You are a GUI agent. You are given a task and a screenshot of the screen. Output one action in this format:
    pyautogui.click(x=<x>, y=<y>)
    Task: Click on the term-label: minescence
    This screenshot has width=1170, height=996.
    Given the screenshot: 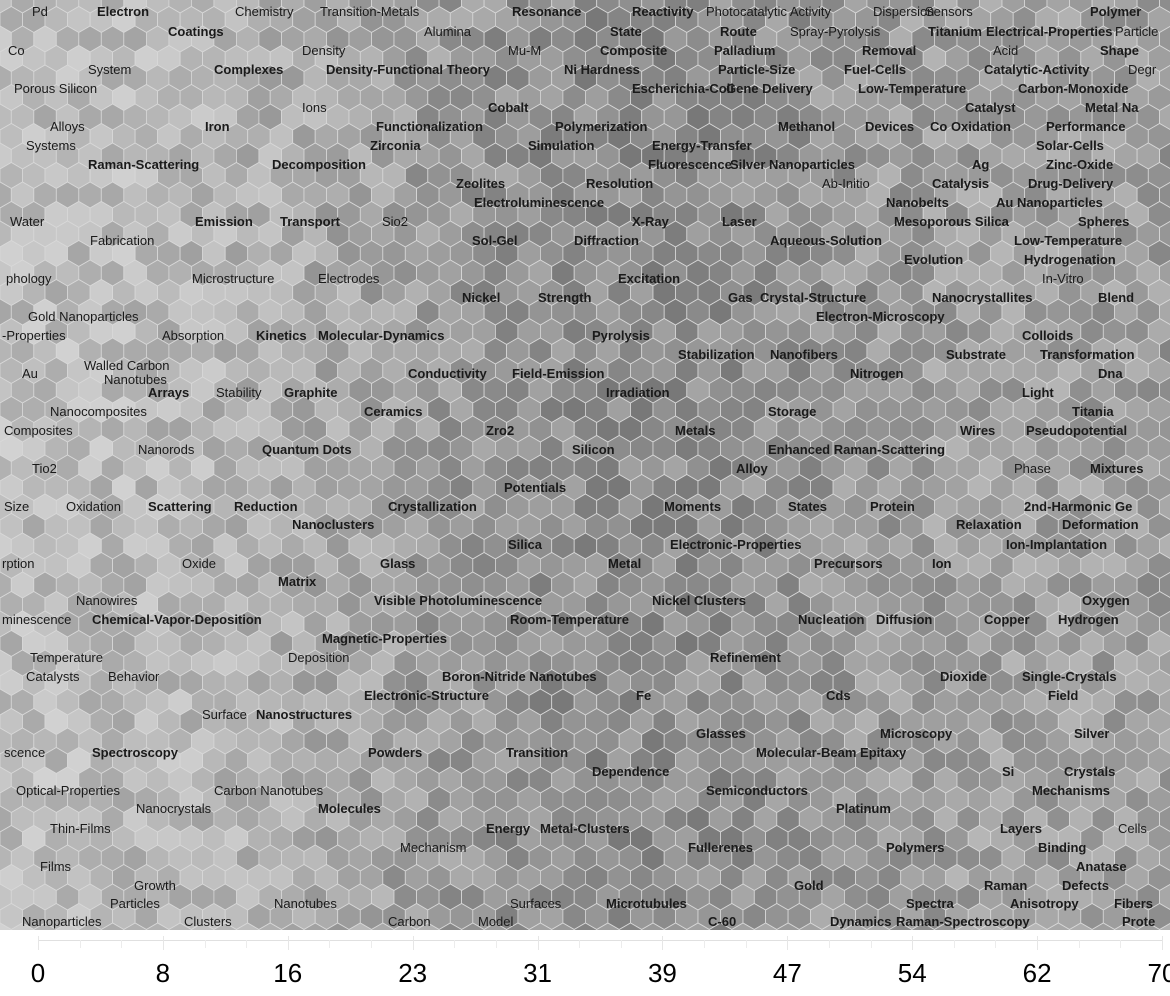 What is the action you would take?
    pyautogui.click(x=37, y=619)
    